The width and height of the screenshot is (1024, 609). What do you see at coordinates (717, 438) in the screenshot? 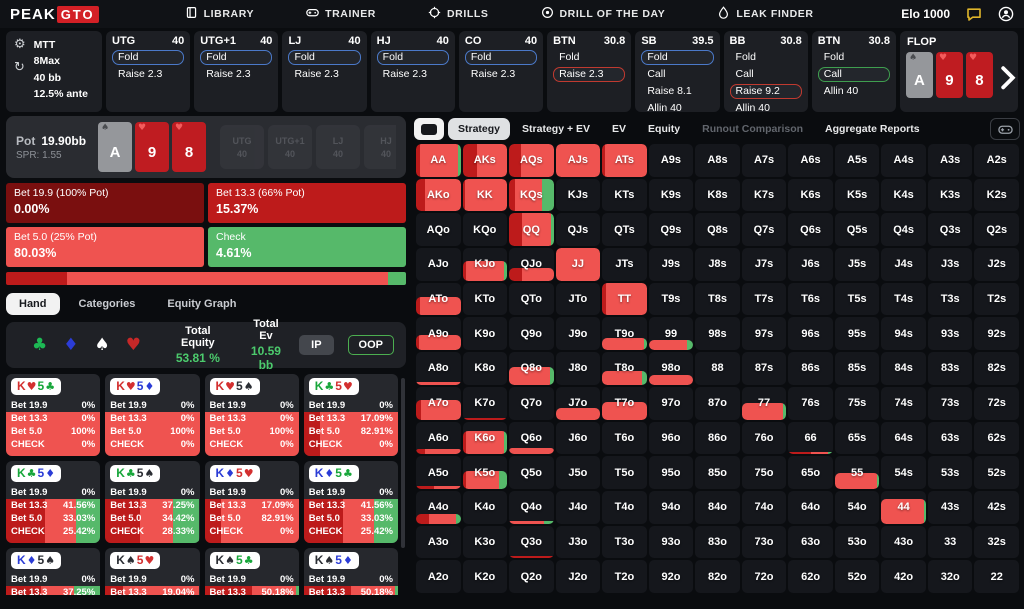
I see `hand-cell-86o: 86o` at bounding box center [717, 438].